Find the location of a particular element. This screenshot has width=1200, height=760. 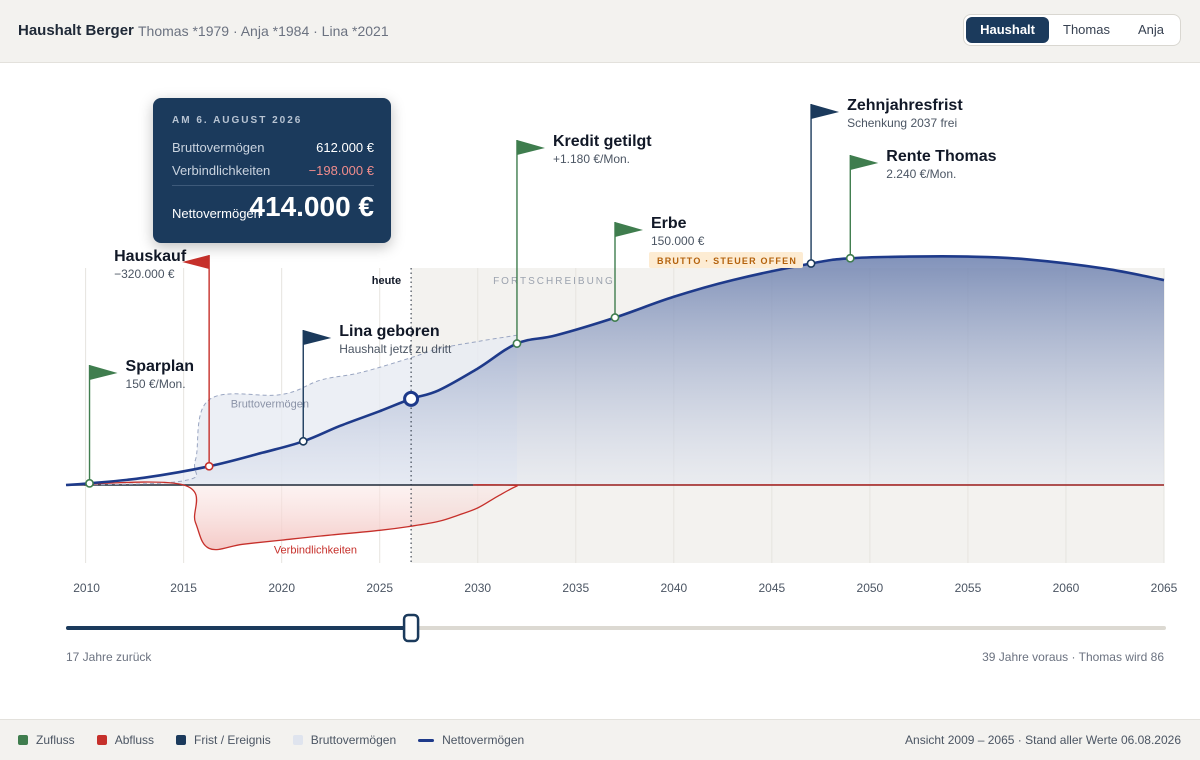

event-detail: Haushalt jetzt zu dritt is located at coordinates (395, 349).